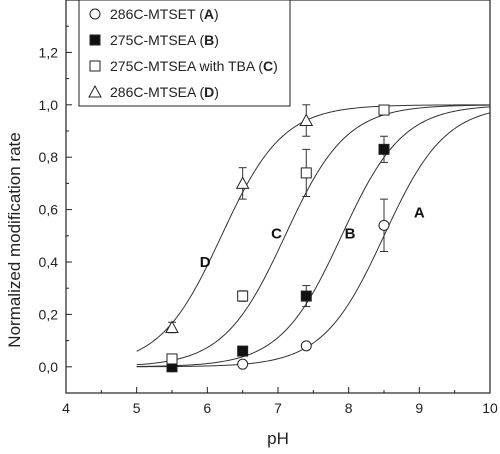 The height and width of the screenshot is (454, 500). I want to click on y-tick-label: 0,2, so click(49, 314).